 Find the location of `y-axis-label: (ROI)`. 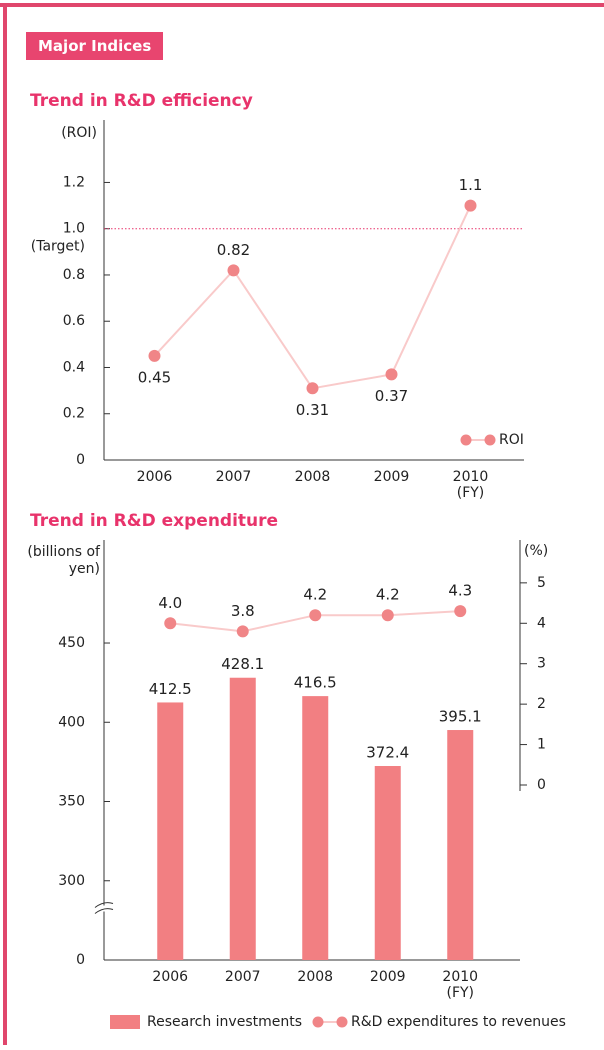

y-axis-label: (ROI) is located at coordinates (79, 133).